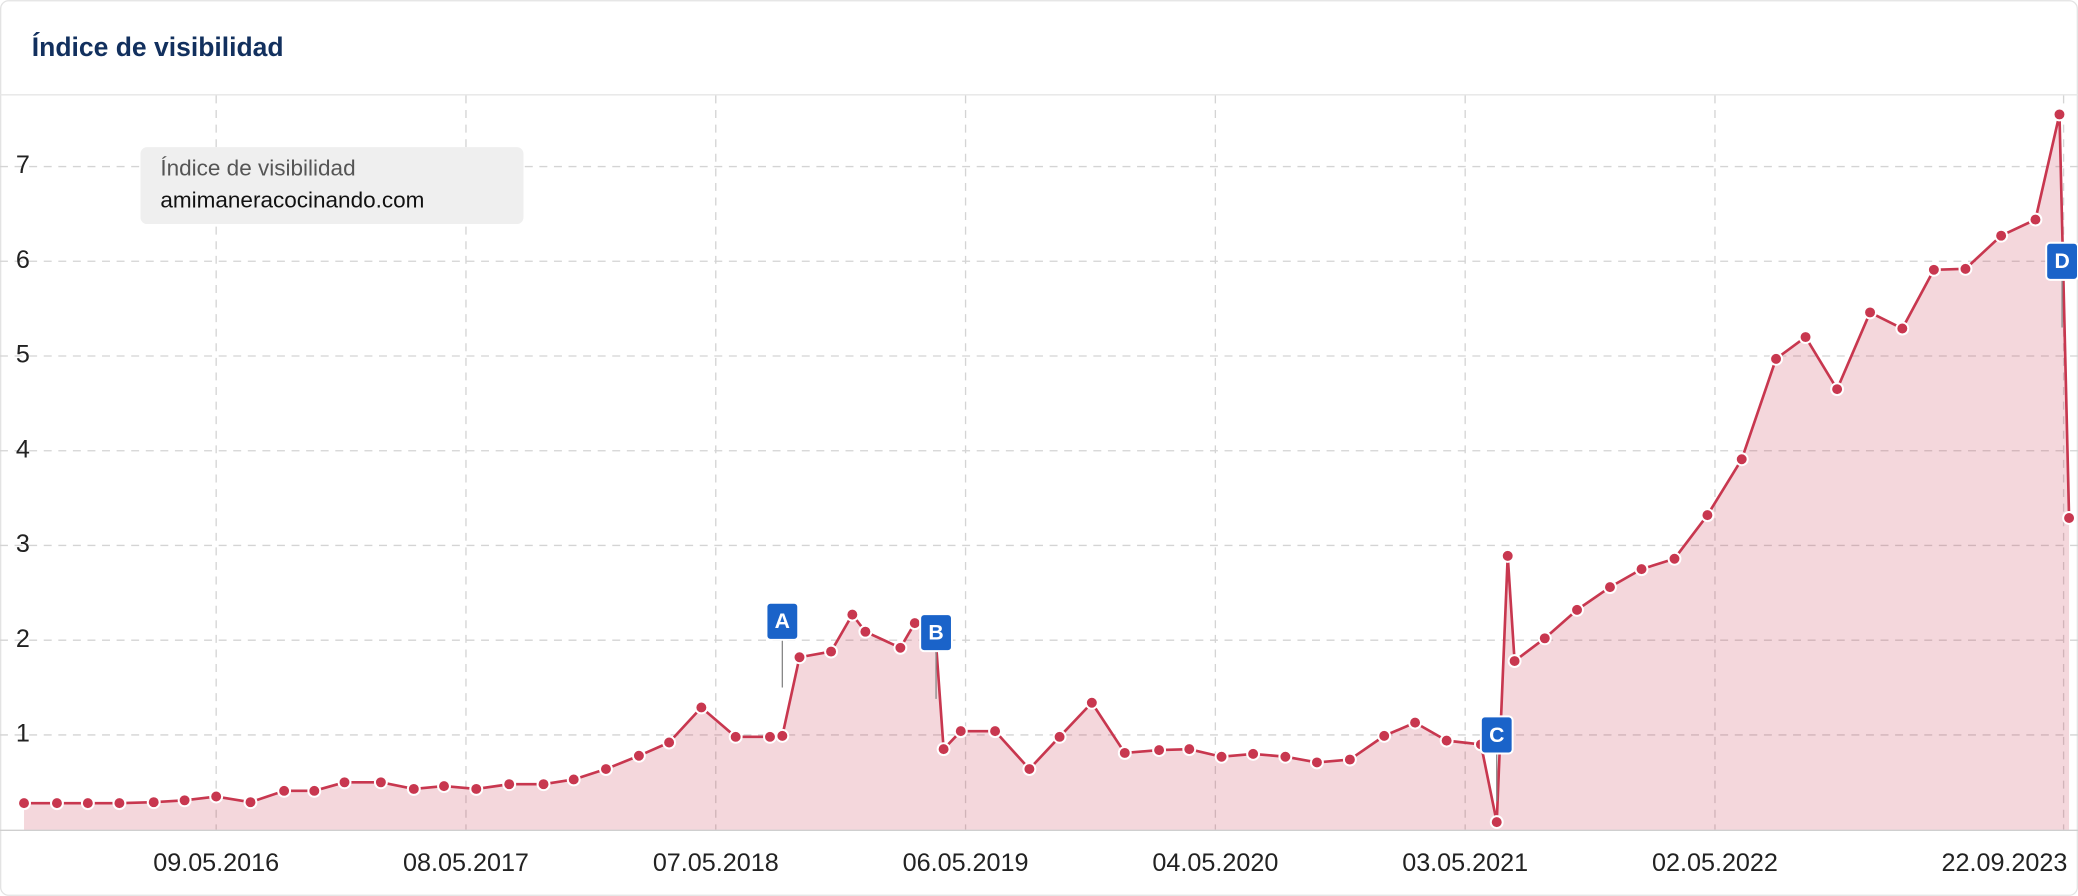 Image resolution: width=2078 pixels, height=896 pixels. What do you see at coordinates (966, 863) in the screenshot?
I see `x-tick-label: 06.05.2019` at bounding box center [966, 863].